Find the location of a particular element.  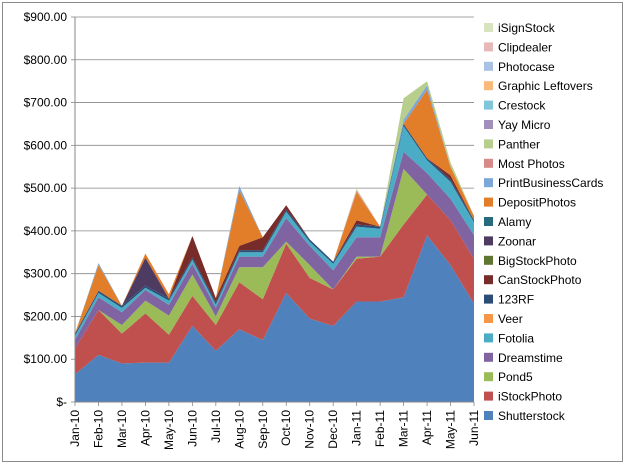

y-tick-label: $800.00 is located at coordinates (46, 60).